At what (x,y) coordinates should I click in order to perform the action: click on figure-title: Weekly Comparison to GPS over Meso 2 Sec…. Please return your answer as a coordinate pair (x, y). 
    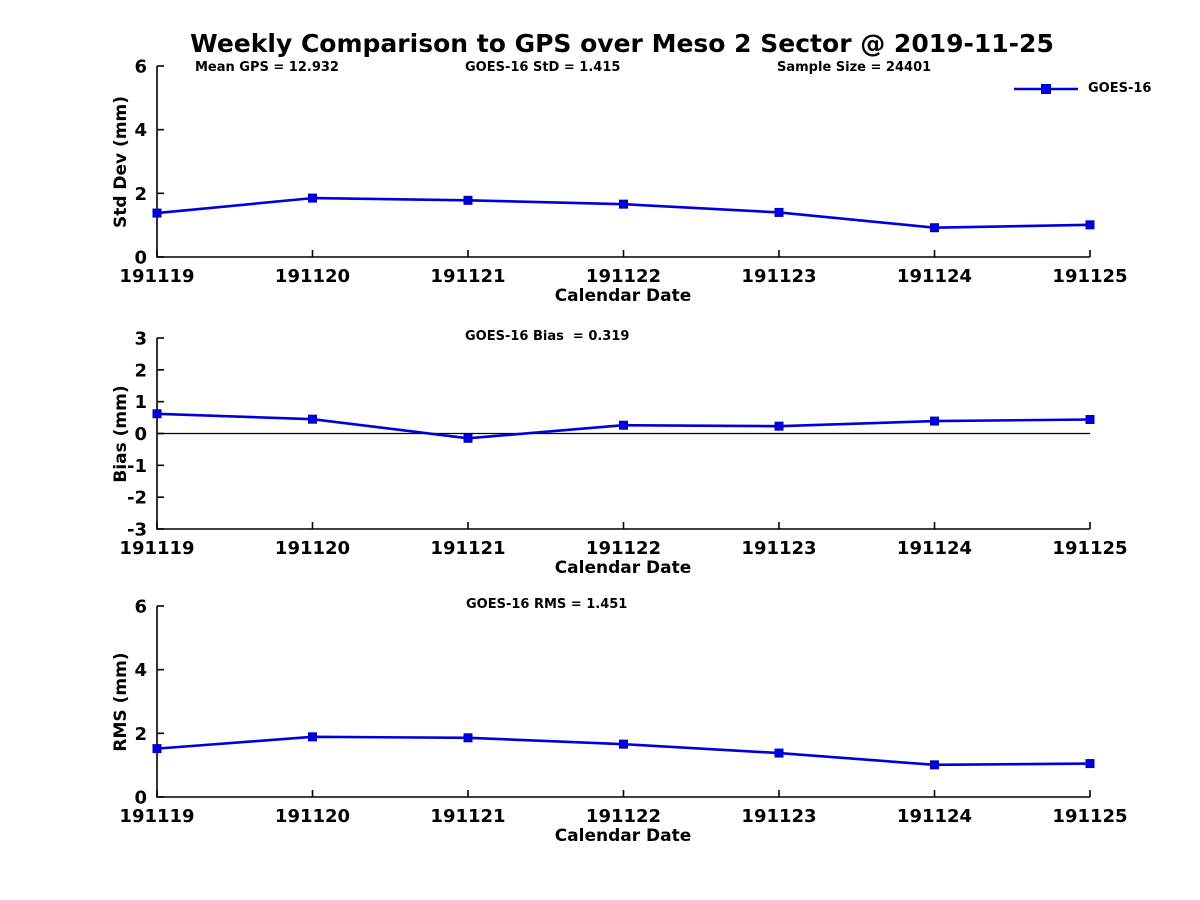
    Looking at the image, I should click on (622, 43).